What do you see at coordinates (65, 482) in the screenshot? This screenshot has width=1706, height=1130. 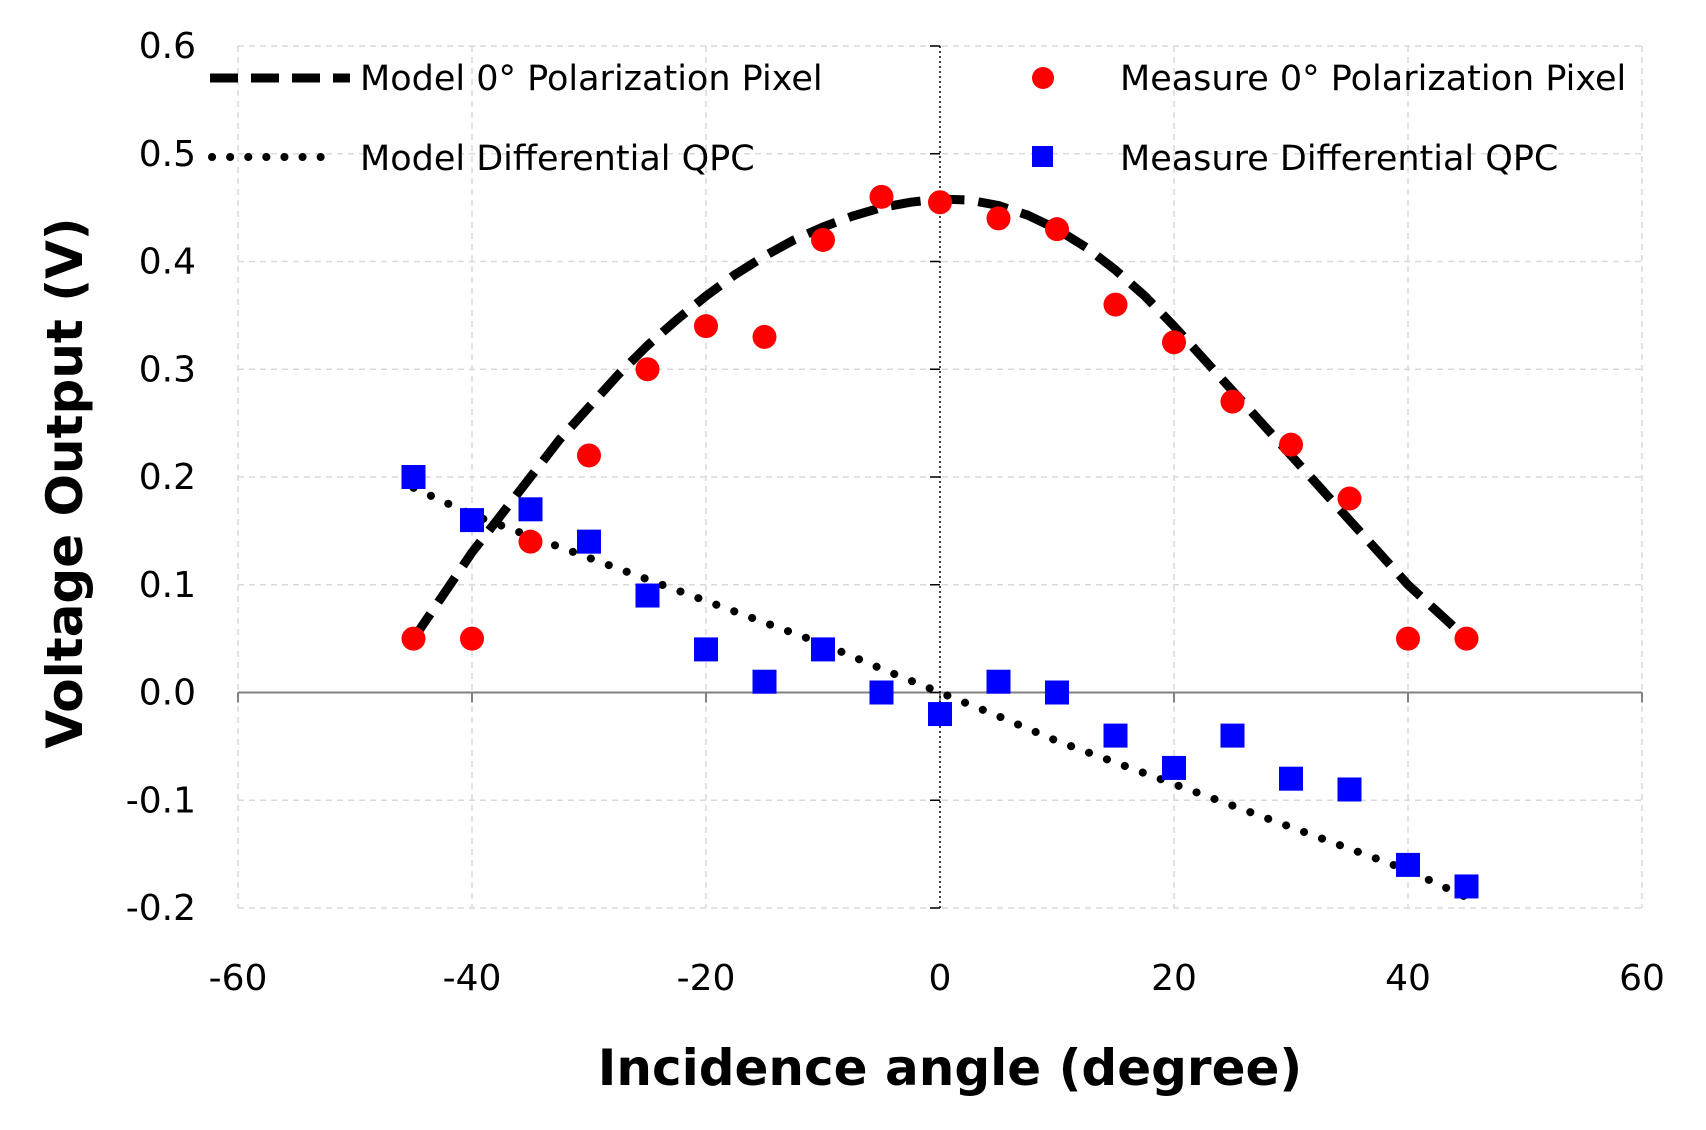 I see `y-axis-title: Voltage Output (V)` at bounding box center [65, 482].